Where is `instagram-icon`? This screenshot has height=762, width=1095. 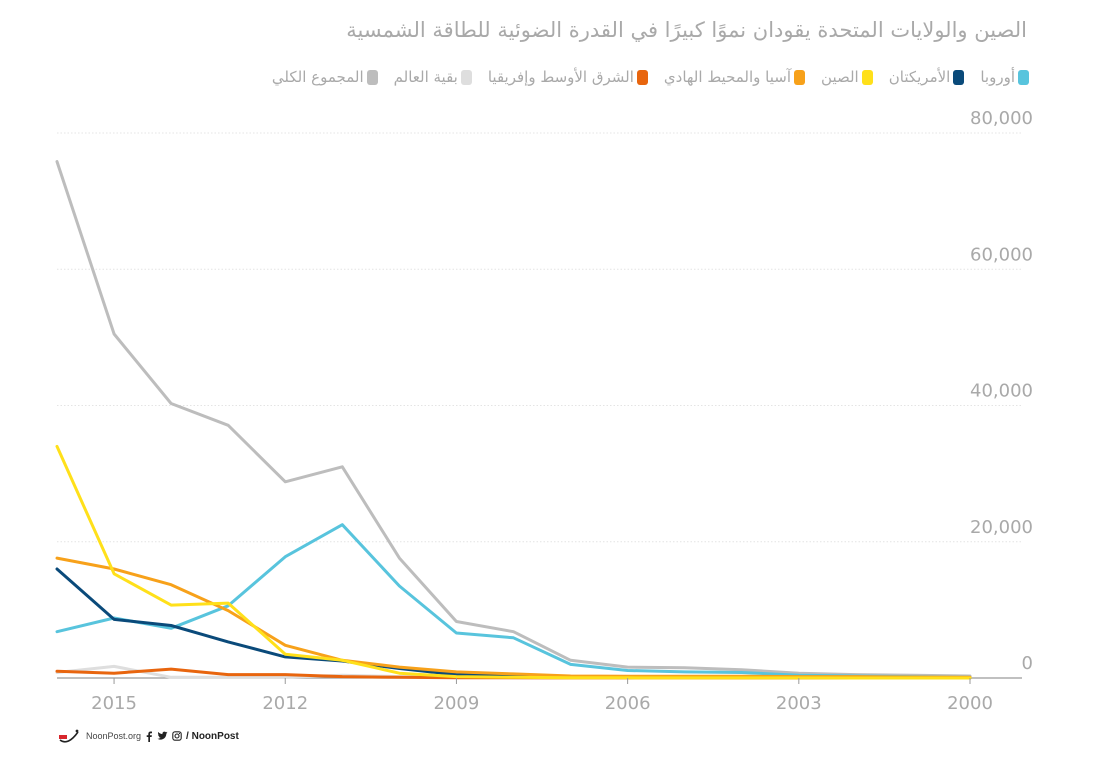
instagram-icon is located at coordinates (177, 736).